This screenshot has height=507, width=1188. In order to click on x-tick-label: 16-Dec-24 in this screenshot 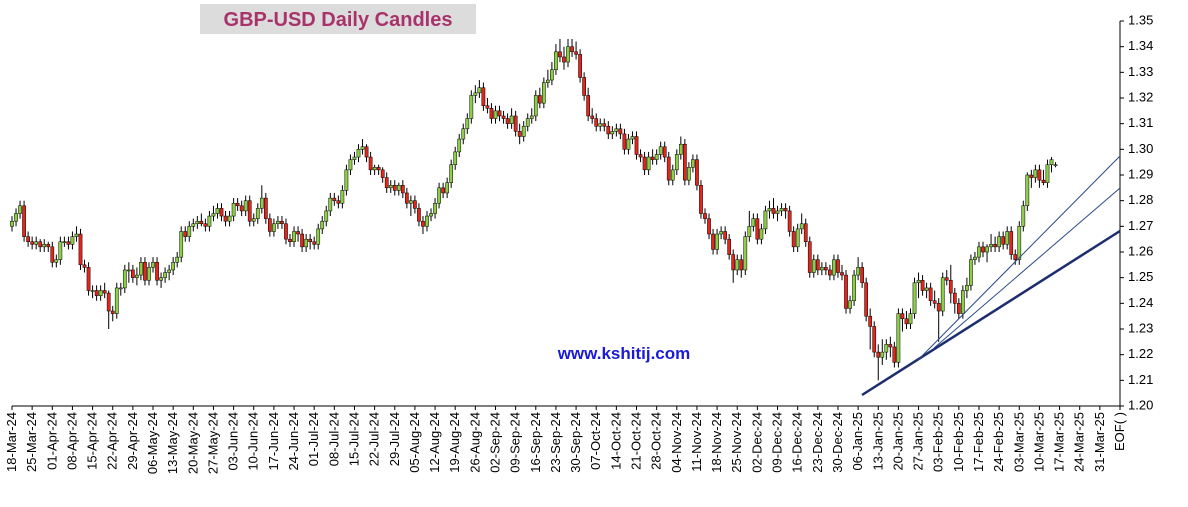, I will do `click(797, 442)`.